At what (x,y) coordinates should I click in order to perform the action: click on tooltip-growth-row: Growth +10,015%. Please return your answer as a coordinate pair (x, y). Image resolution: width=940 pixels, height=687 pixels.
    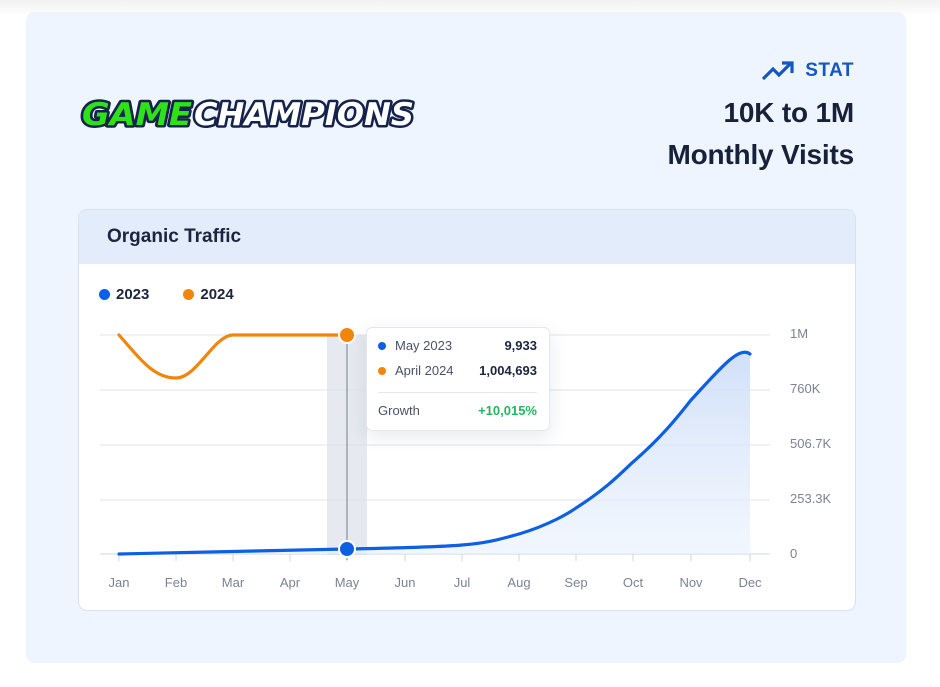
    Looking at the image, I should click on (457, 410).